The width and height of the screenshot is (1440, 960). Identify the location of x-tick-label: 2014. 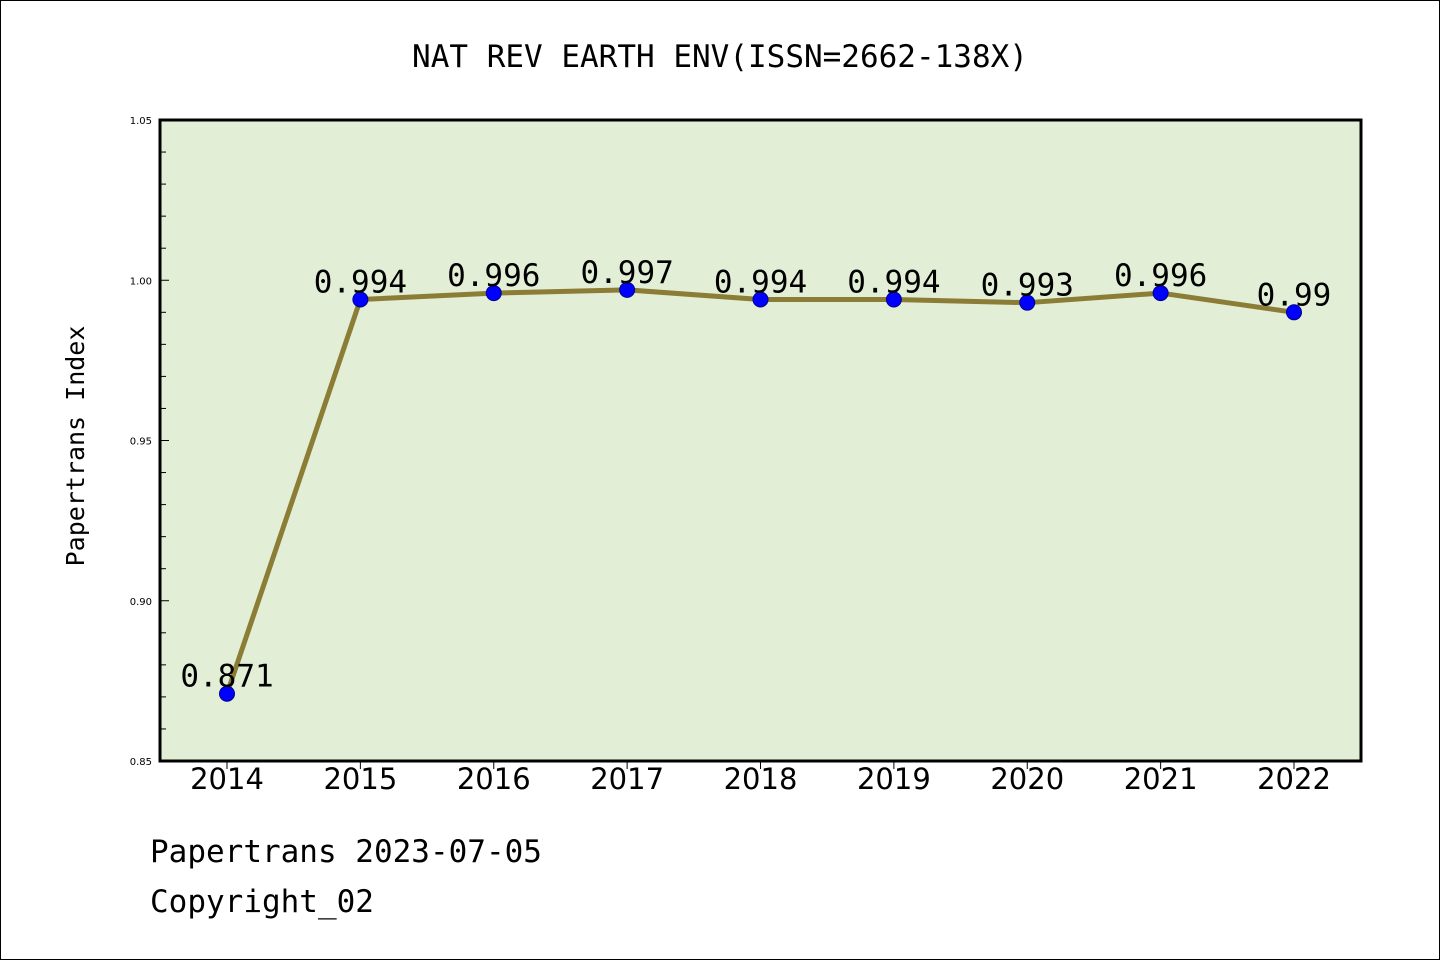
(227, 779).